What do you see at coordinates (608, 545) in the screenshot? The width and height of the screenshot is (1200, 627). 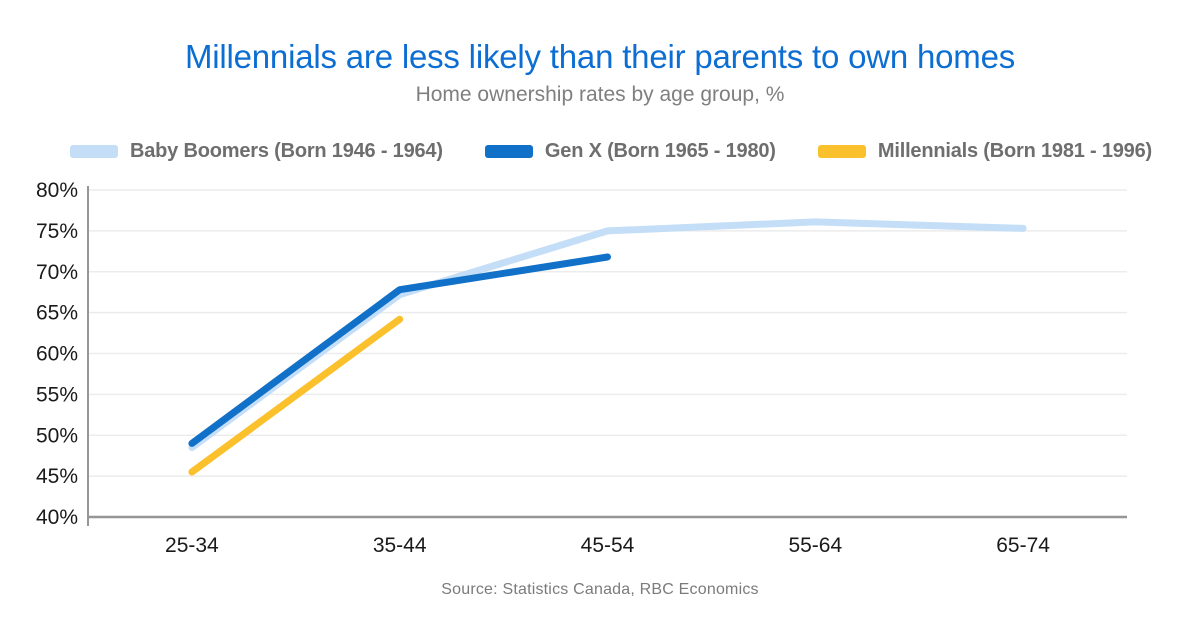 I see `x-tick-label: 45-54` at bounding box center [608, 545].